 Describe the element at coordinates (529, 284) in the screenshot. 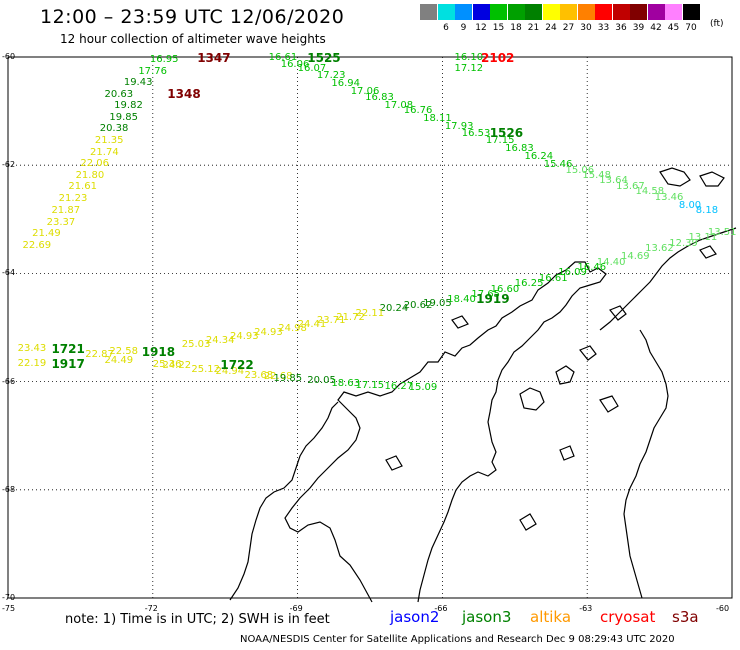

I see `wave-height-value: 16.25` at that location.